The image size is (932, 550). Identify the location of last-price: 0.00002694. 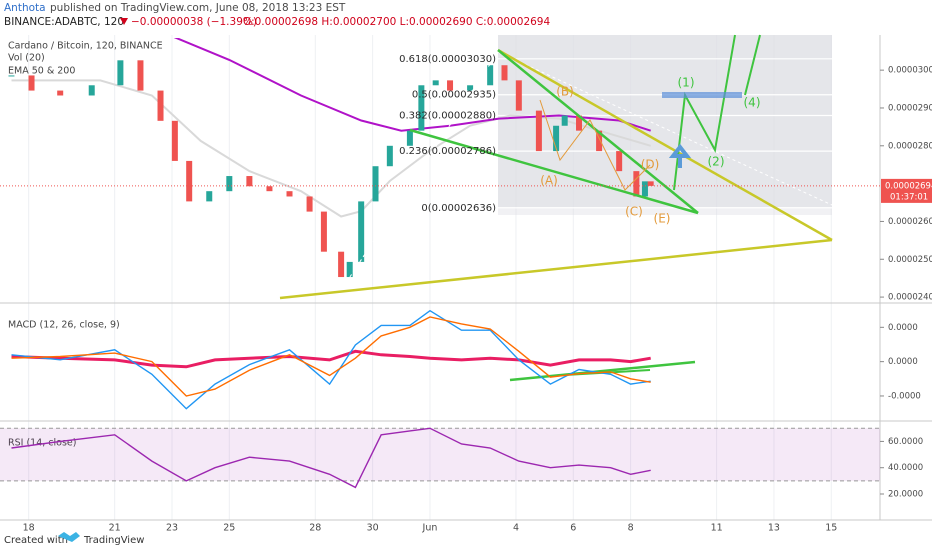
(908, 186).